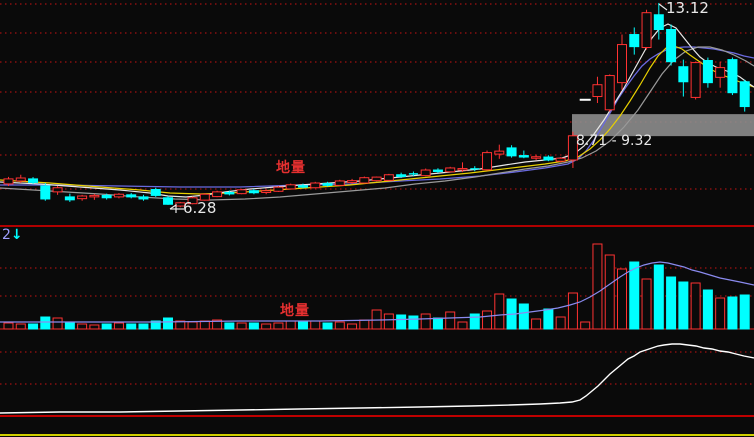 The width and height of the screenshot is (754, 437). Describe the element at coordinates (614, 141) in the screenshot. I see `price-range-annotation: 8.71 - 9.32` at that location.